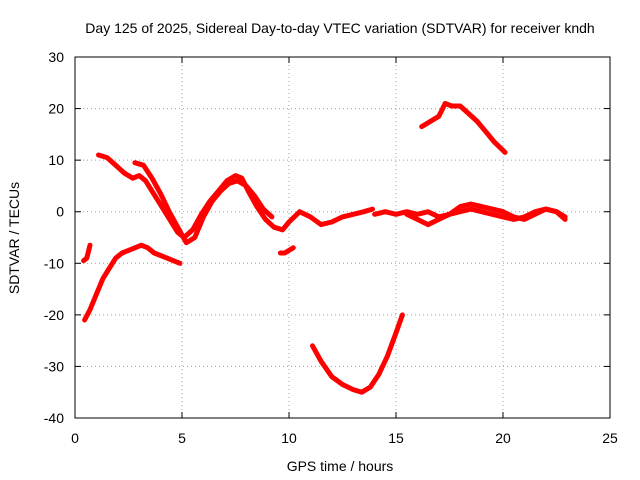  What do you see at coordinates (14, 238) in the screenshot?
I see `y-axis-label: SDTVAR / TECUs` at bounding box center [14, 238].